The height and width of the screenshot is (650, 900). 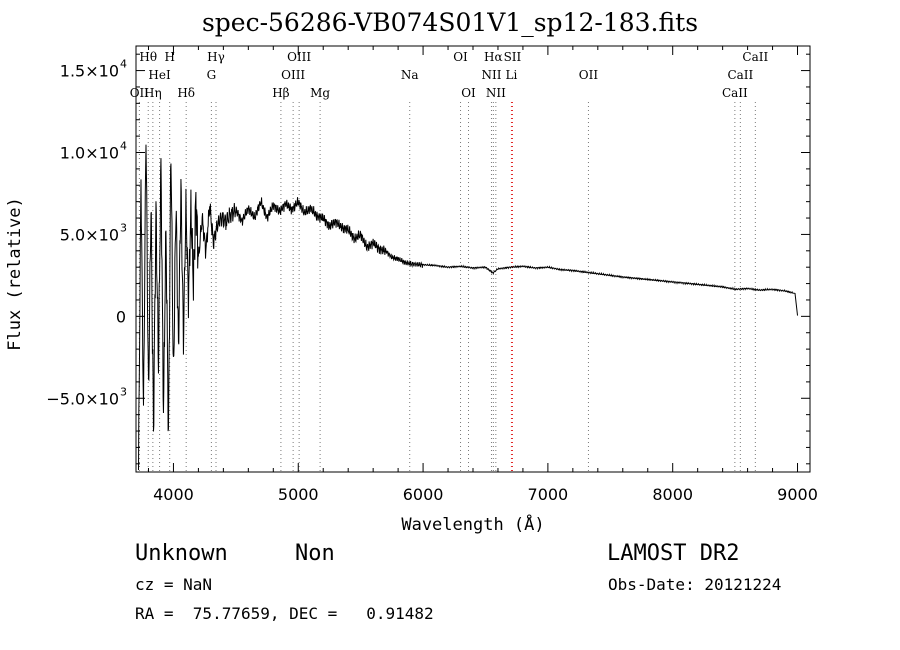 What do you see at coordinates (89, 234) in the screenshot?
I see `y-tick-label: 5.0×10` at bounding box center [89, 234].